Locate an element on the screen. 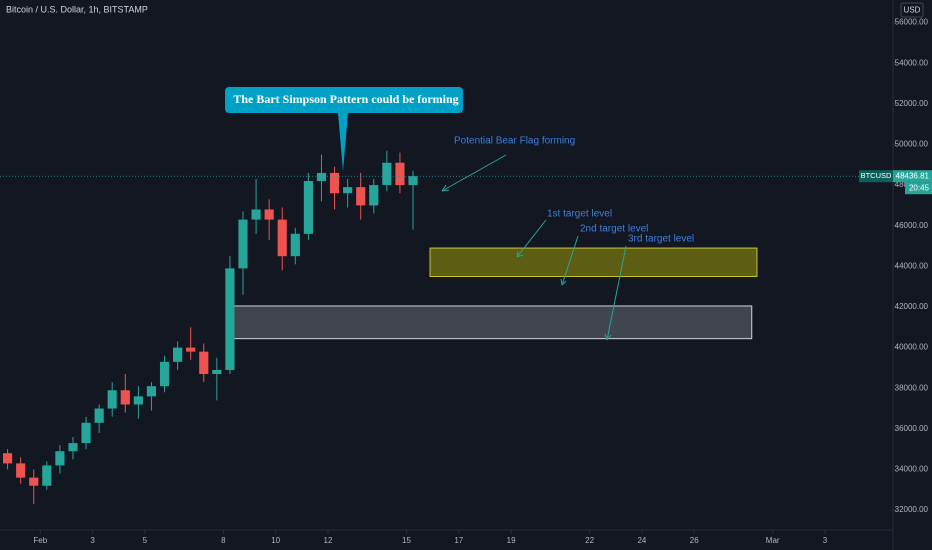  x-tick-label: 5 is located at coordinates (145, 540).